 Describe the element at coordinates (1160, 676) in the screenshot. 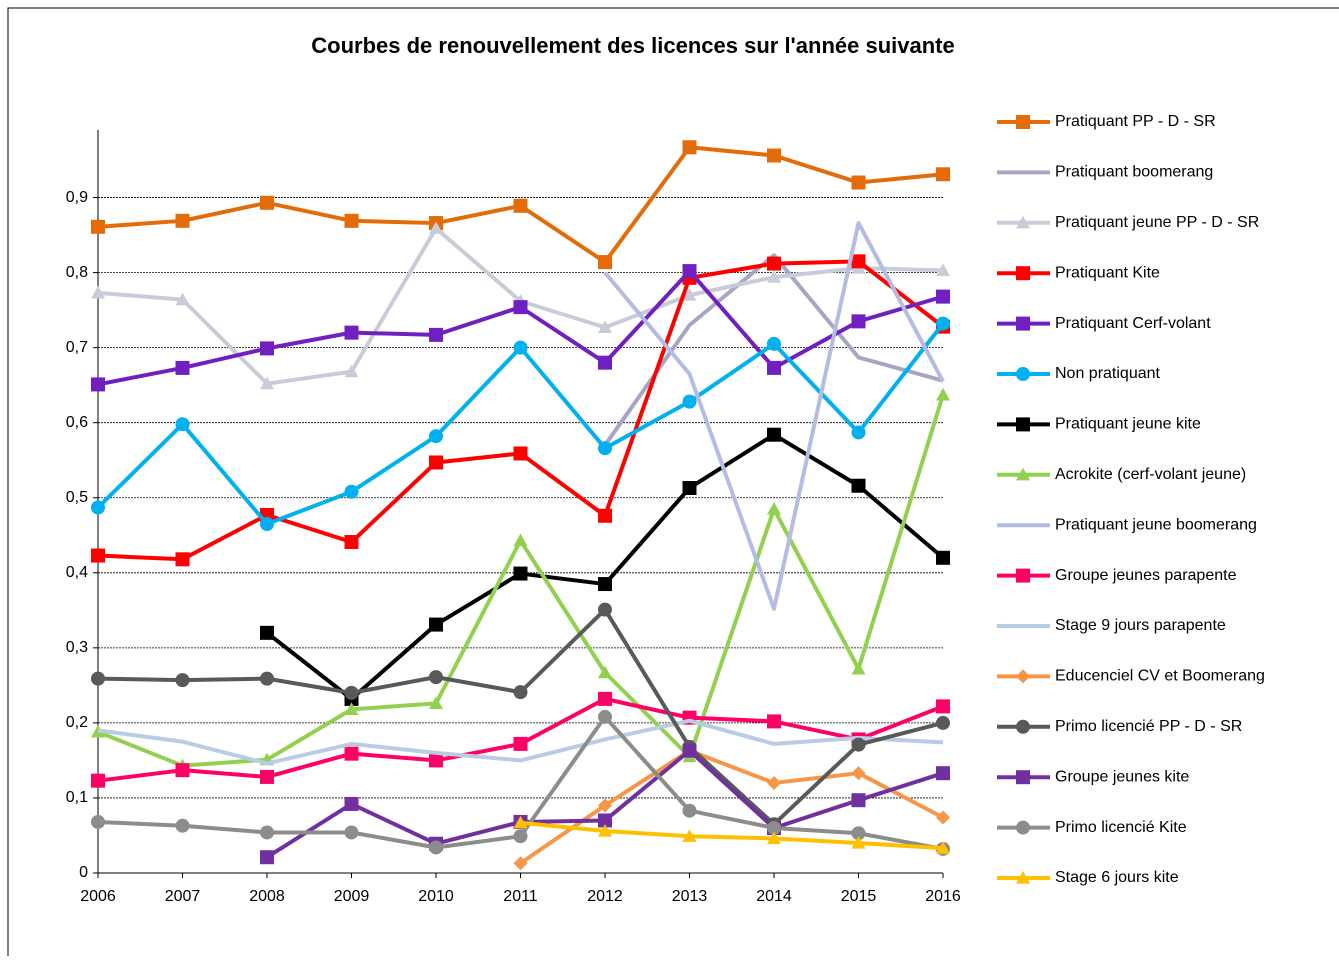

I see `legend-label: Educenciel CV et Boomerang` at that location.